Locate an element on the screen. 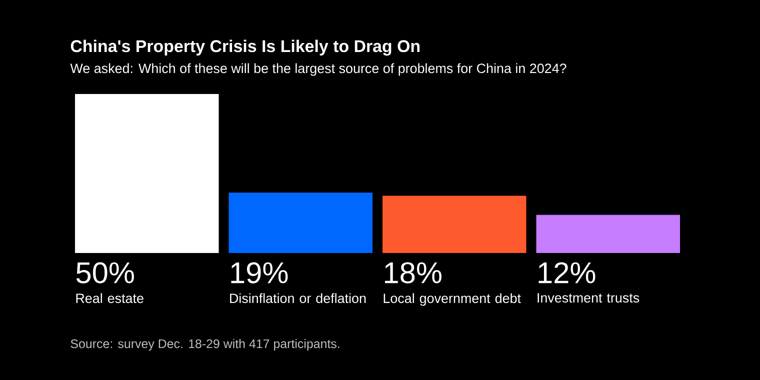 The height and width of the screenshot is (380, 760). data-label: 50% is located at coordinates (105, 273).